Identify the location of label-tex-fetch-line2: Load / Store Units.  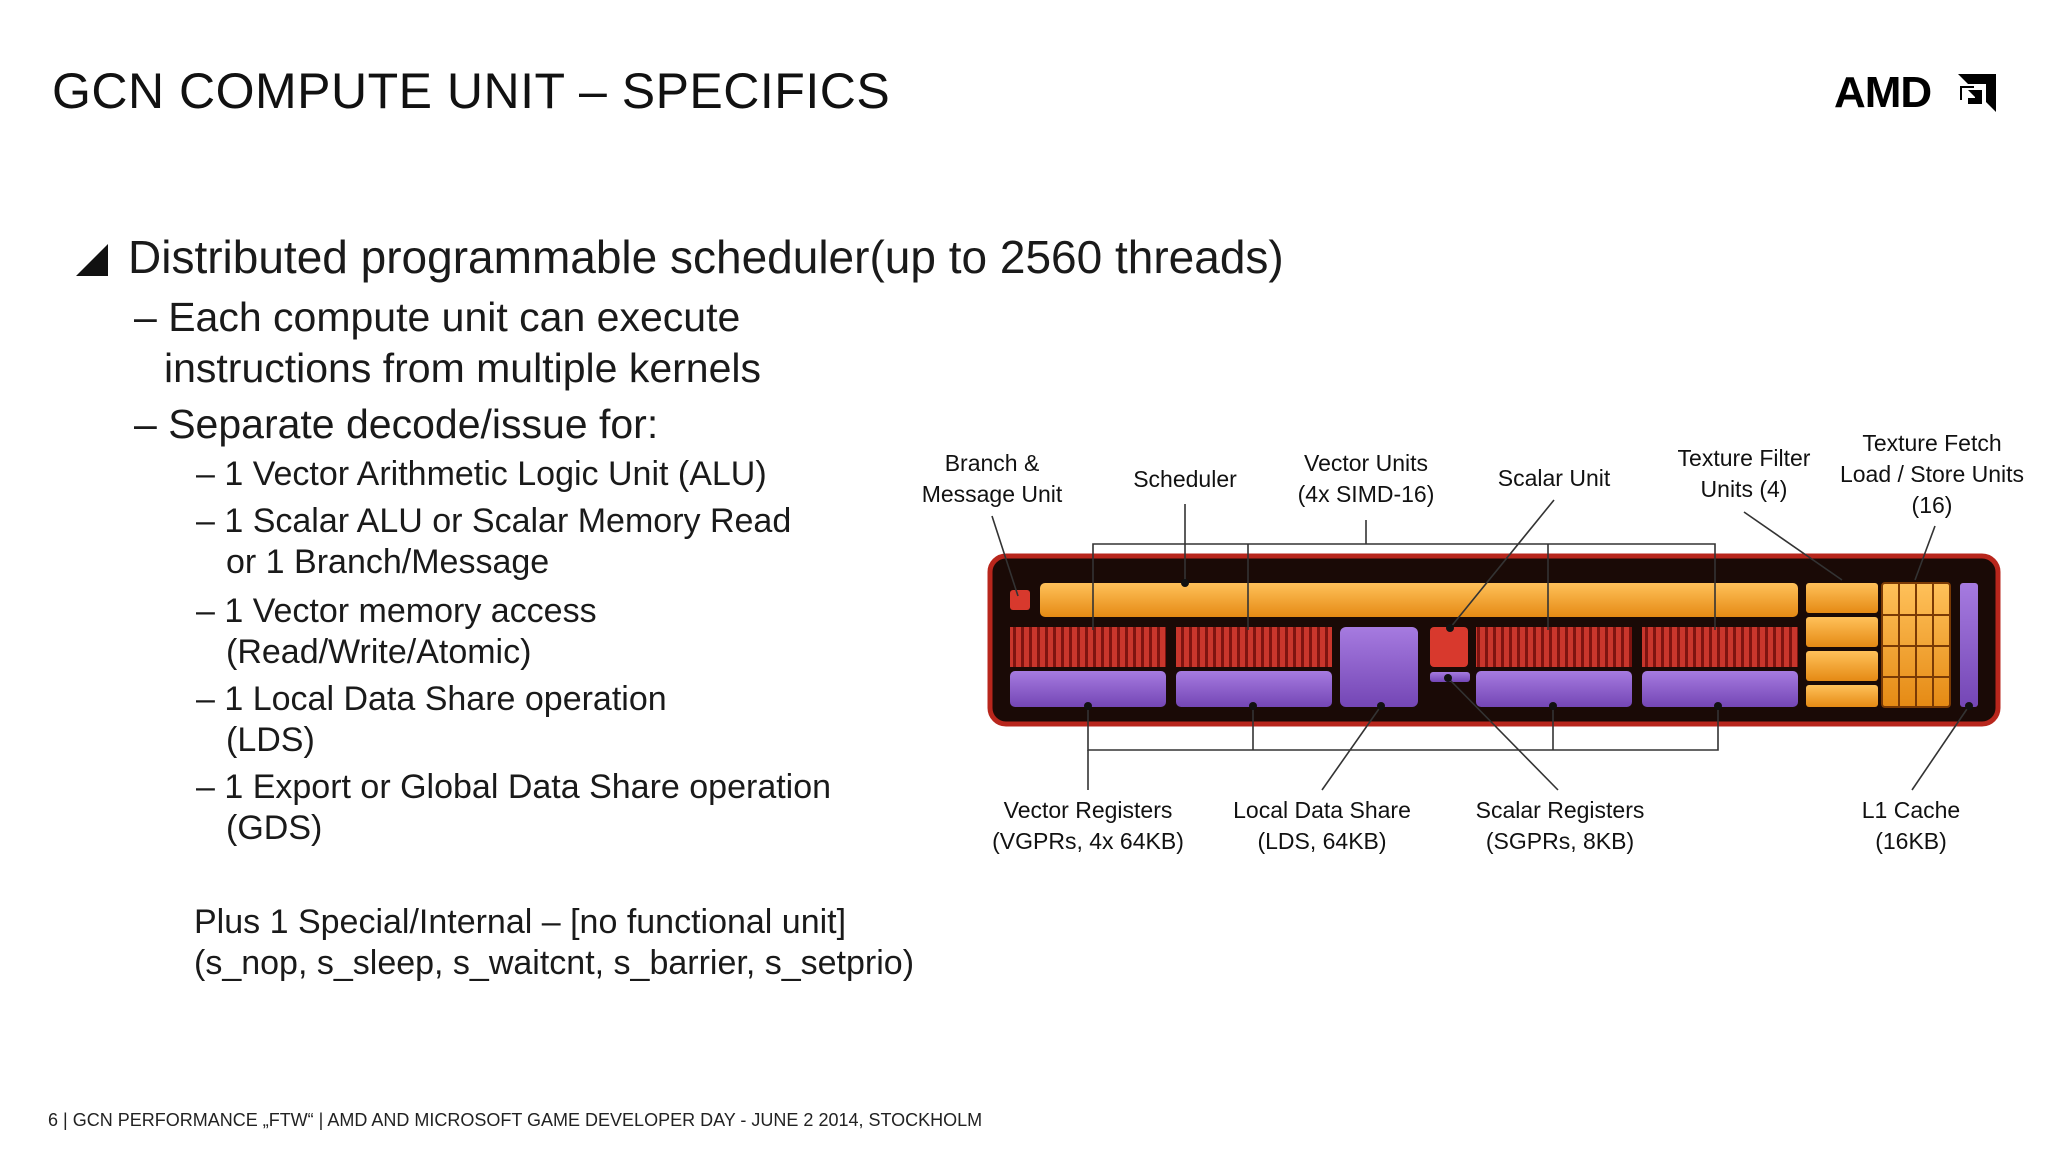
(1932, 474).